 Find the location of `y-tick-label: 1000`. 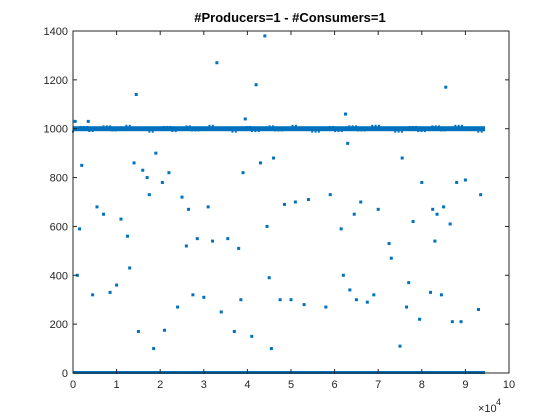

y-tick-label: 1000 is located at coordinates (56, 130).